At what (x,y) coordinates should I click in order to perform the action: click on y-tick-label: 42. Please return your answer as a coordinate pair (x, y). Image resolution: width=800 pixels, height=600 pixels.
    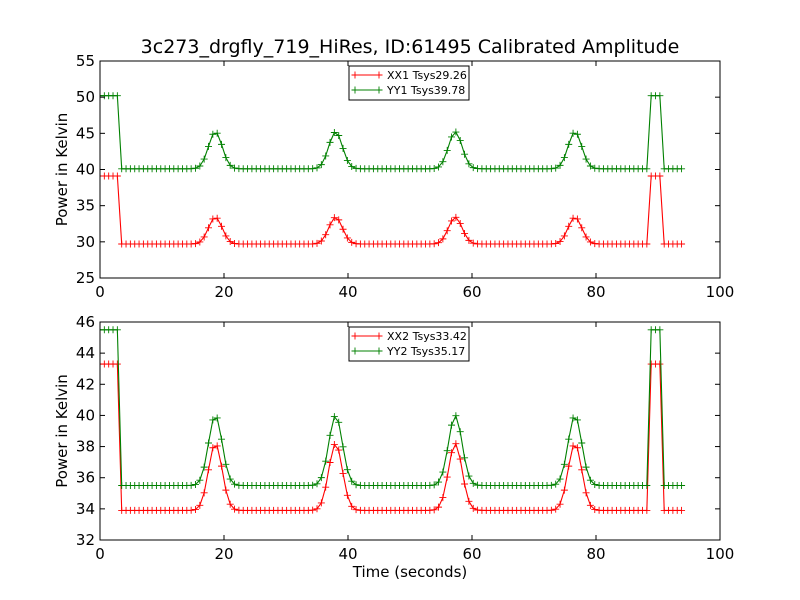
    Looking at the image, I should click on (85, 384).